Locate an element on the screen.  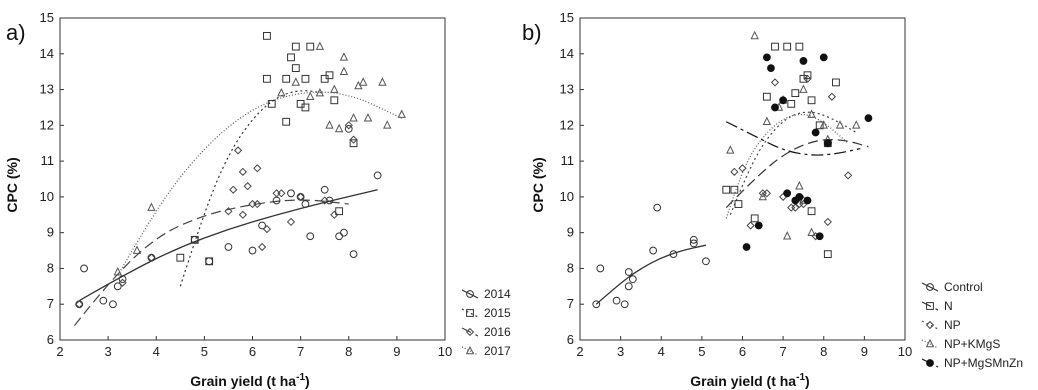
fit-line-2017 is located at coordinates (259, 183).